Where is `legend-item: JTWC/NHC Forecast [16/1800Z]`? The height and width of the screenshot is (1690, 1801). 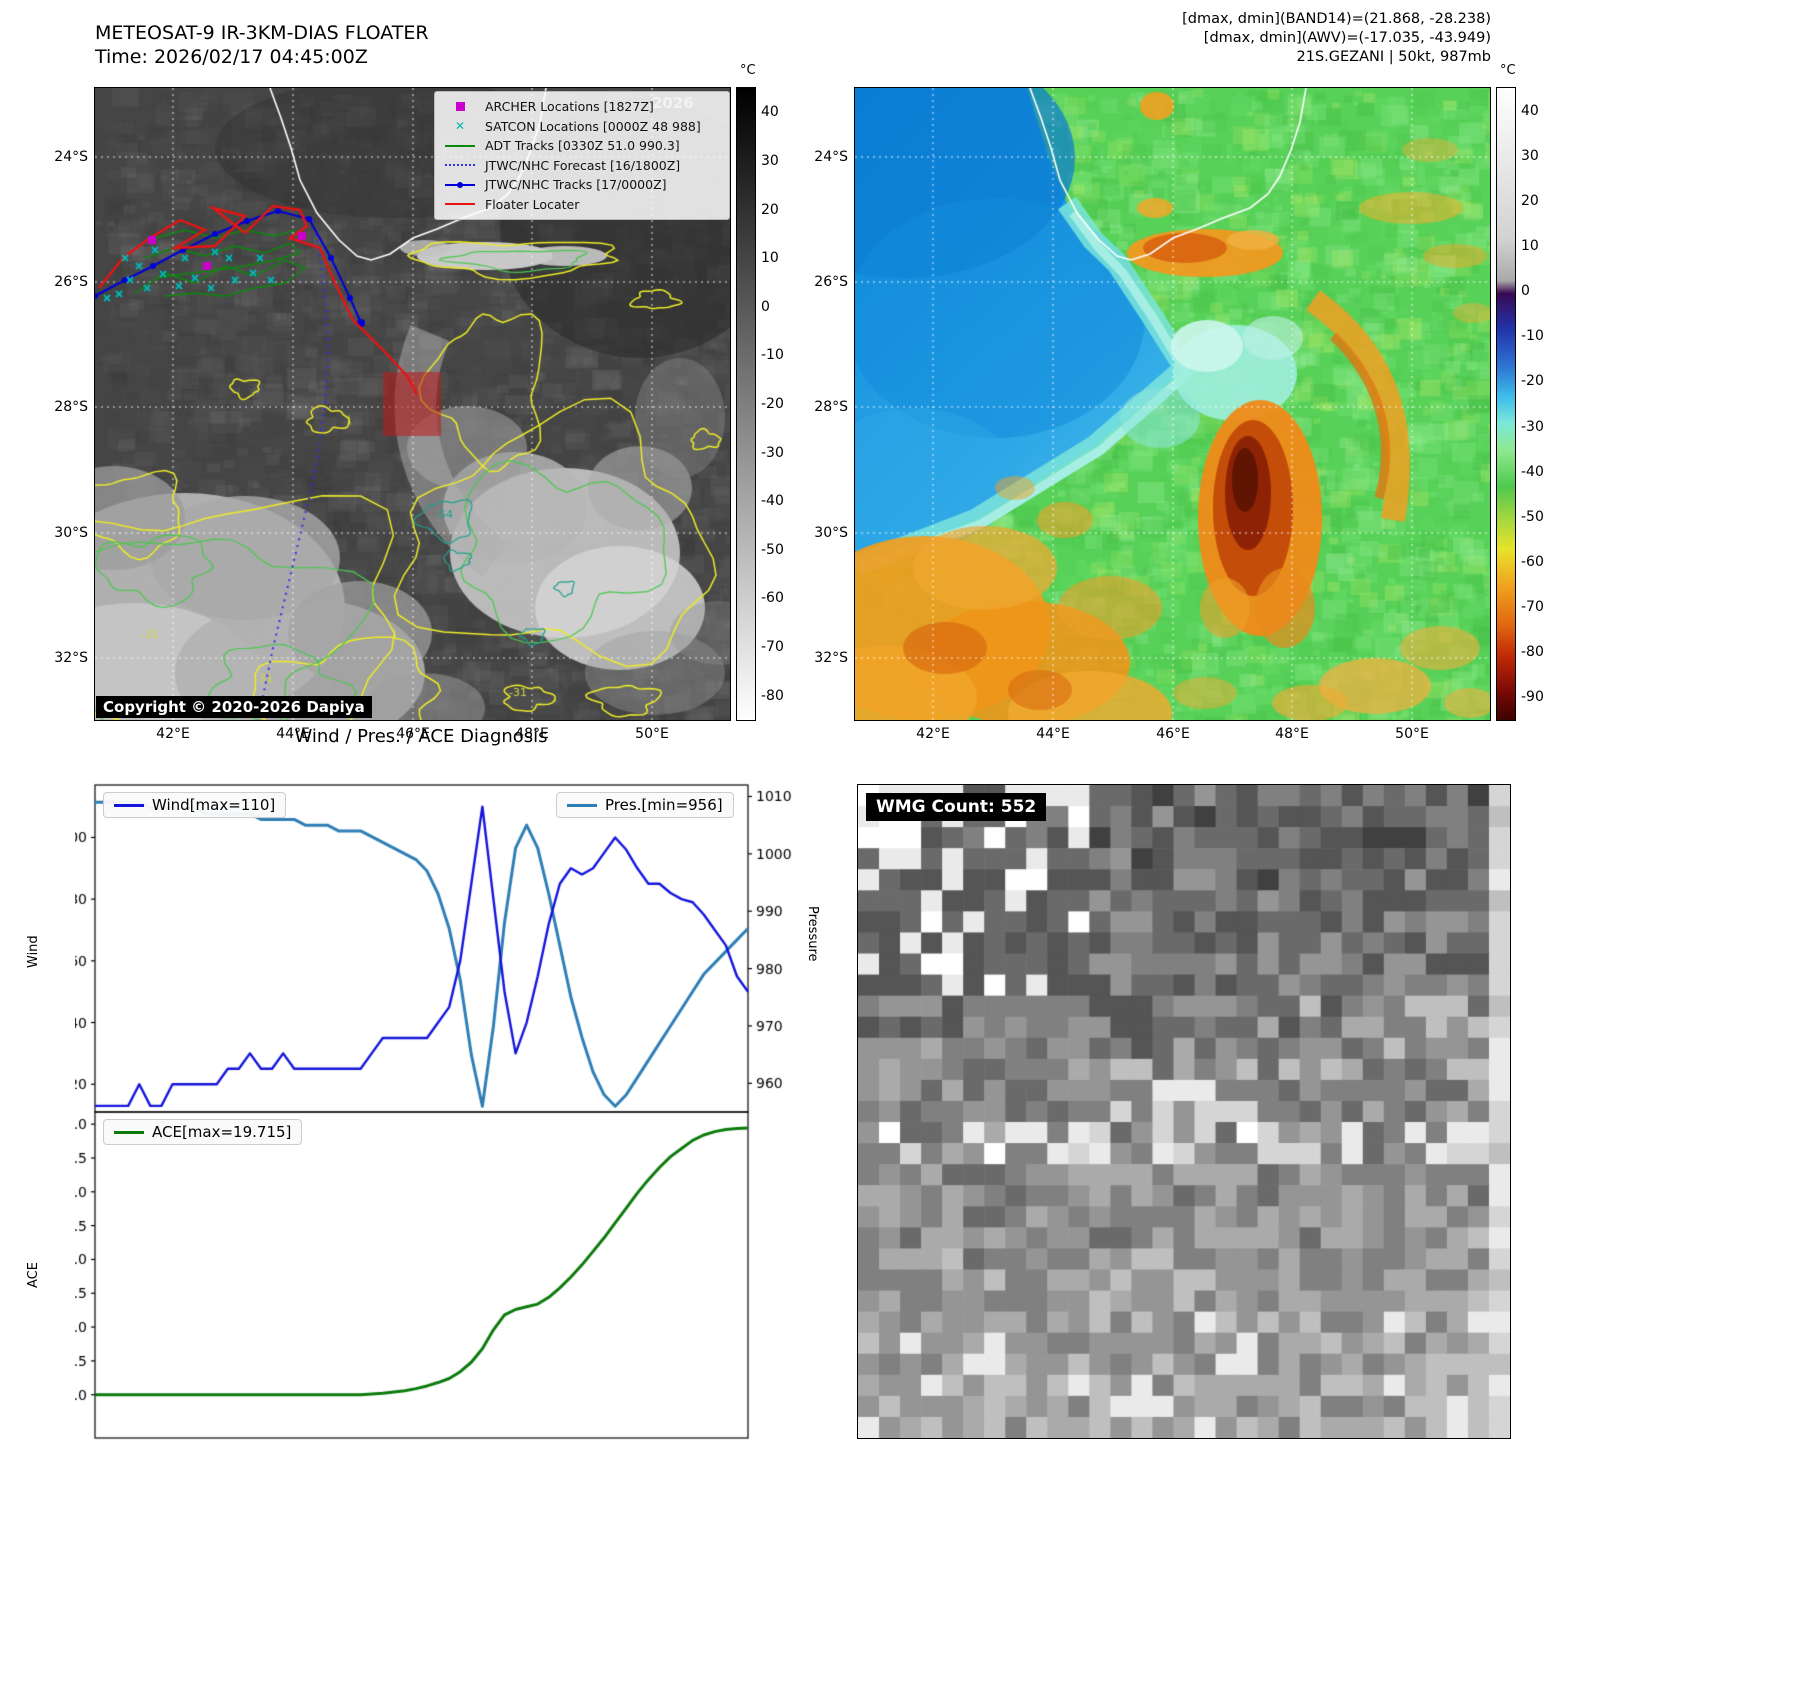
legend-item: JTWC/NHC Forecast [16/1800Z] is located at coordinates (582, 166).